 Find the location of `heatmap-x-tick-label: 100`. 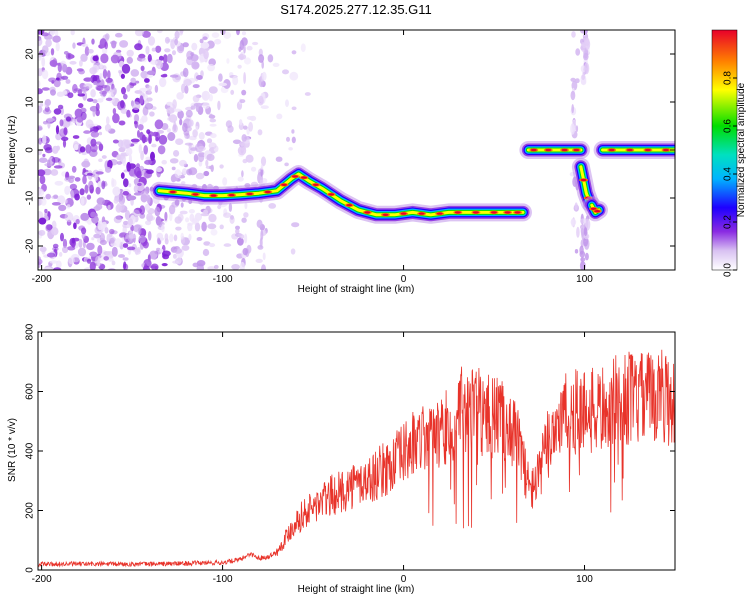

heatmap-x-tick-label: 100 is located at coordinates (584, 279).